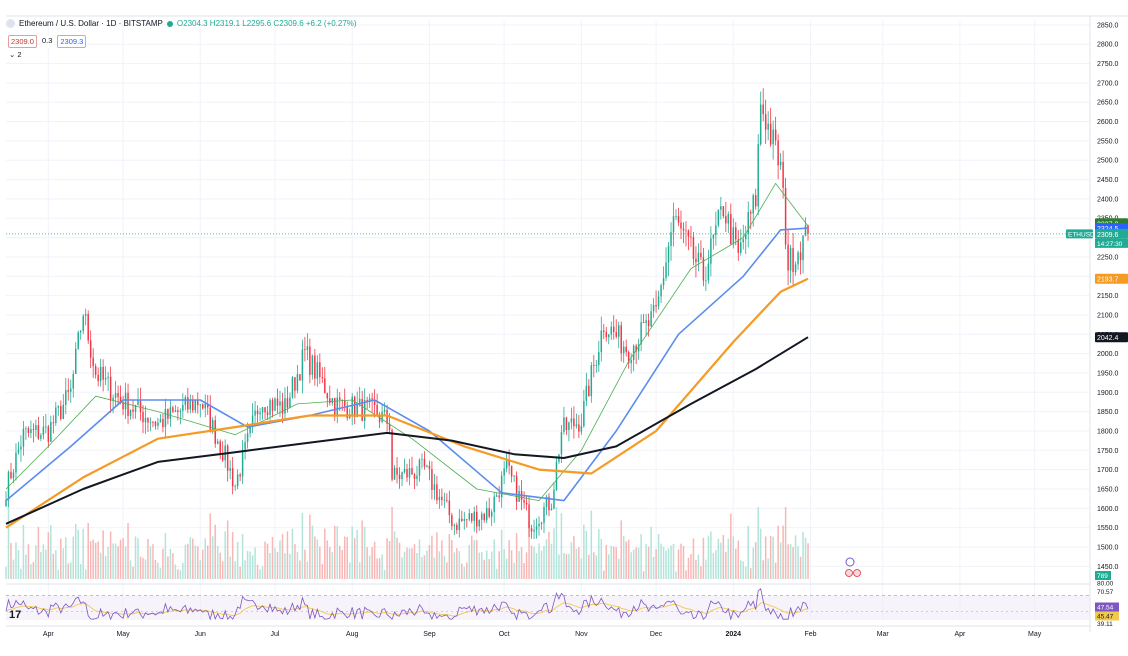 Image resolution: width=1128 pixels, height=656 pixels. I want to click on x-tick-label: Jul, so click(275, 634).